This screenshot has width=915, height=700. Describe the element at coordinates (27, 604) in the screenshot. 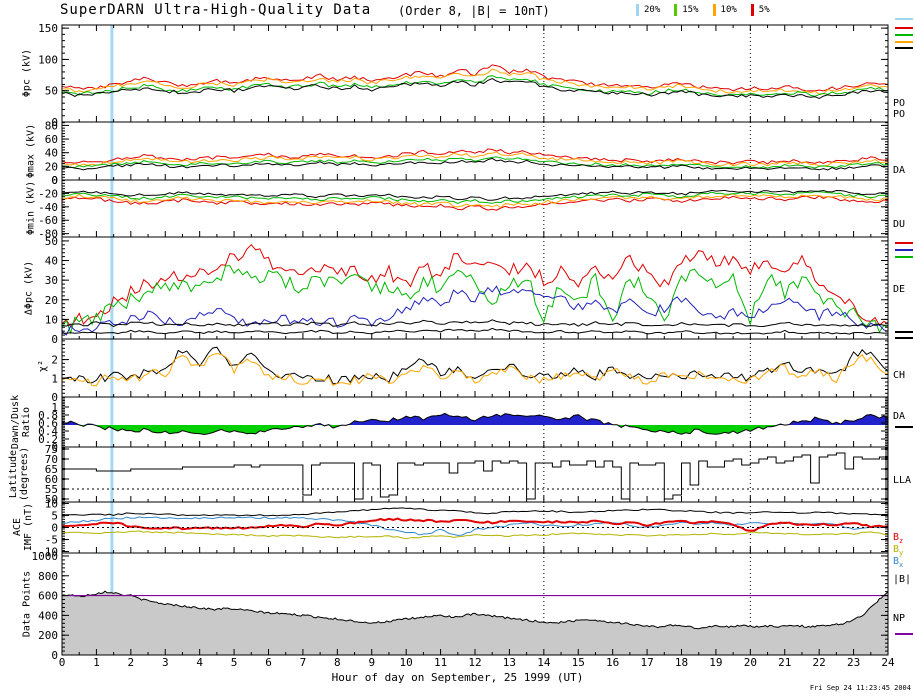

I see `y-axis-title-data-points: Data Points` at that location.